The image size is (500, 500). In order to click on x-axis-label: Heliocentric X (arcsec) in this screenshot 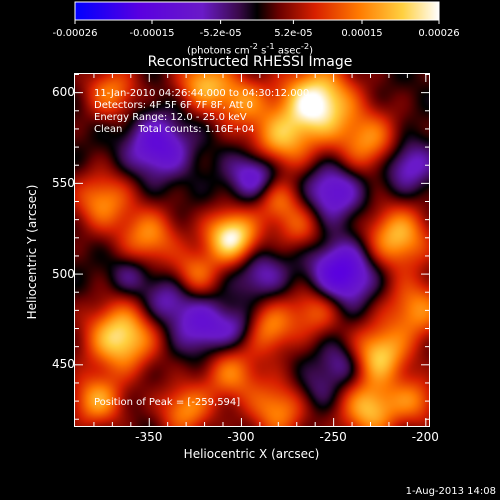, I will do `click(251, 454)`.